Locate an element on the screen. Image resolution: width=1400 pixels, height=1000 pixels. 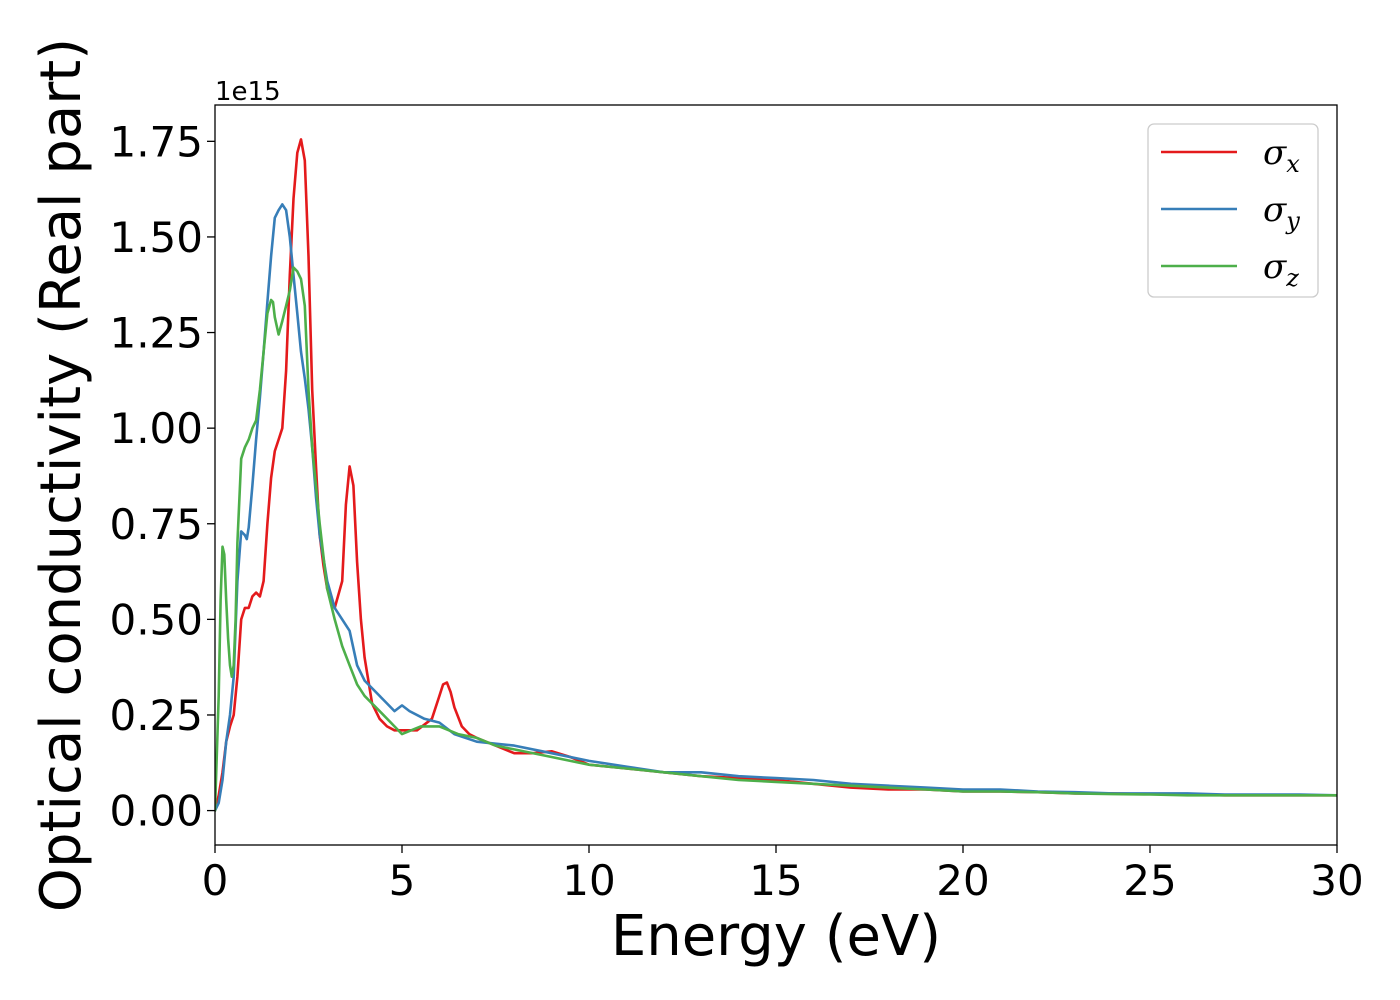
x-tick-label: 10 is located at coordinates (588, 880).